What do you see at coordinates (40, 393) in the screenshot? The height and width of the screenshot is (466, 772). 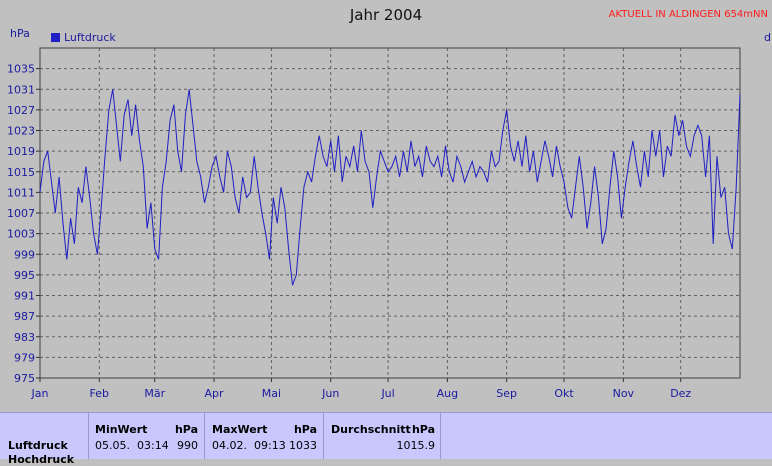 I see `x-tick-label: Jan` at bounding box center [40, 393].